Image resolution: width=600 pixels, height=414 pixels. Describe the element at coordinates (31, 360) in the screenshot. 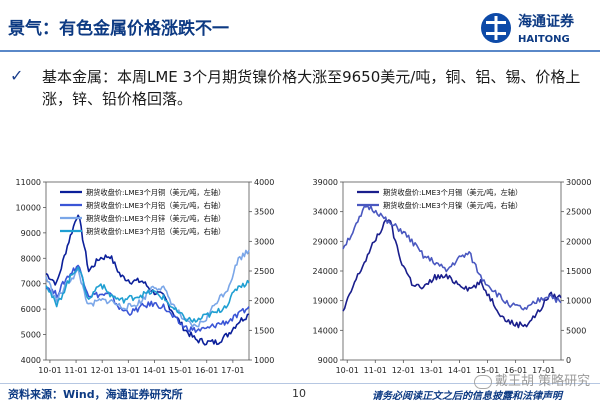

I see `y-tick-left-label: 4000` at that location.